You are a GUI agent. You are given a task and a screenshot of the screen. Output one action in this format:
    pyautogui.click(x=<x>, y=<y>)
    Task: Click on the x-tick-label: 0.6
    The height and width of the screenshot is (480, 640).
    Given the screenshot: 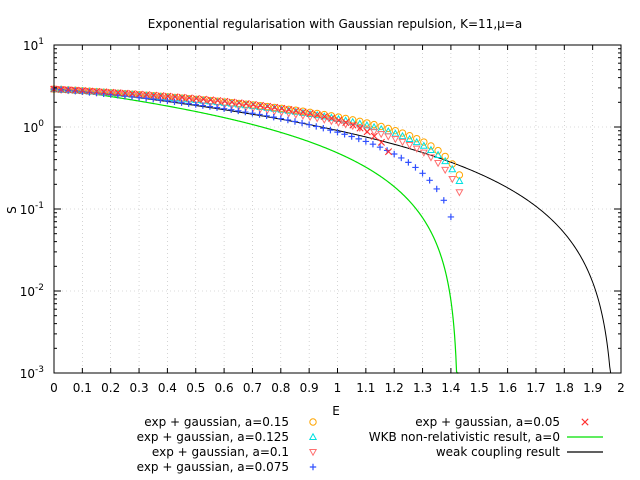 What is the action you would take?
    pyautogui.click(x=224, y=388)
    